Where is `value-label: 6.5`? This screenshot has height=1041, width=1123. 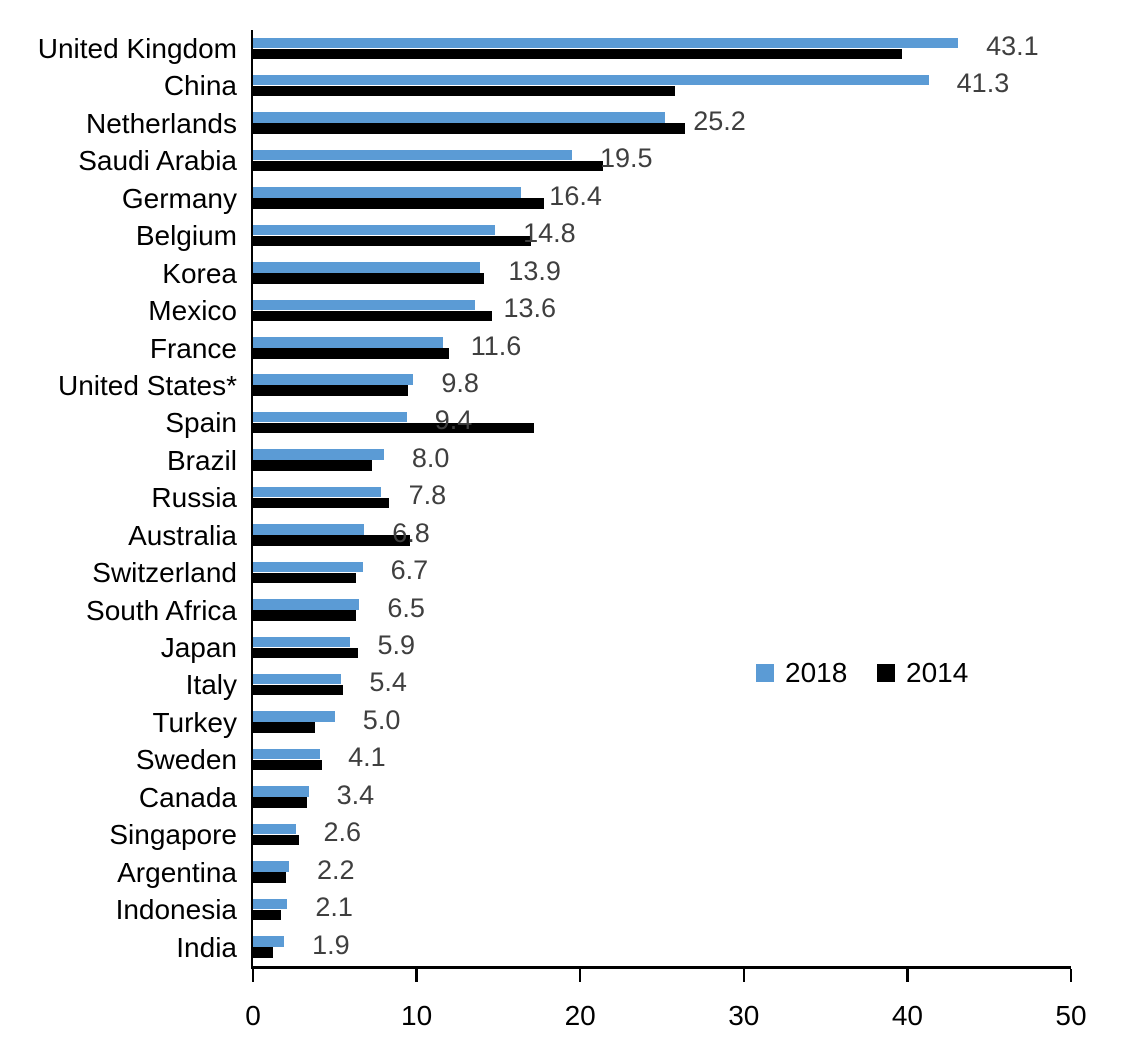 value-label: 6.5 is located at coordinates (406, 607).